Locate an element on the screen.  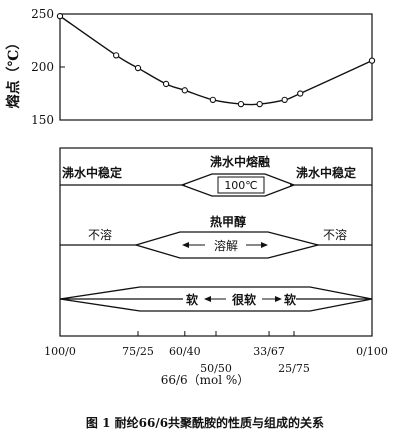
y-tick-label: 200 is located at coordinates (42, 67).